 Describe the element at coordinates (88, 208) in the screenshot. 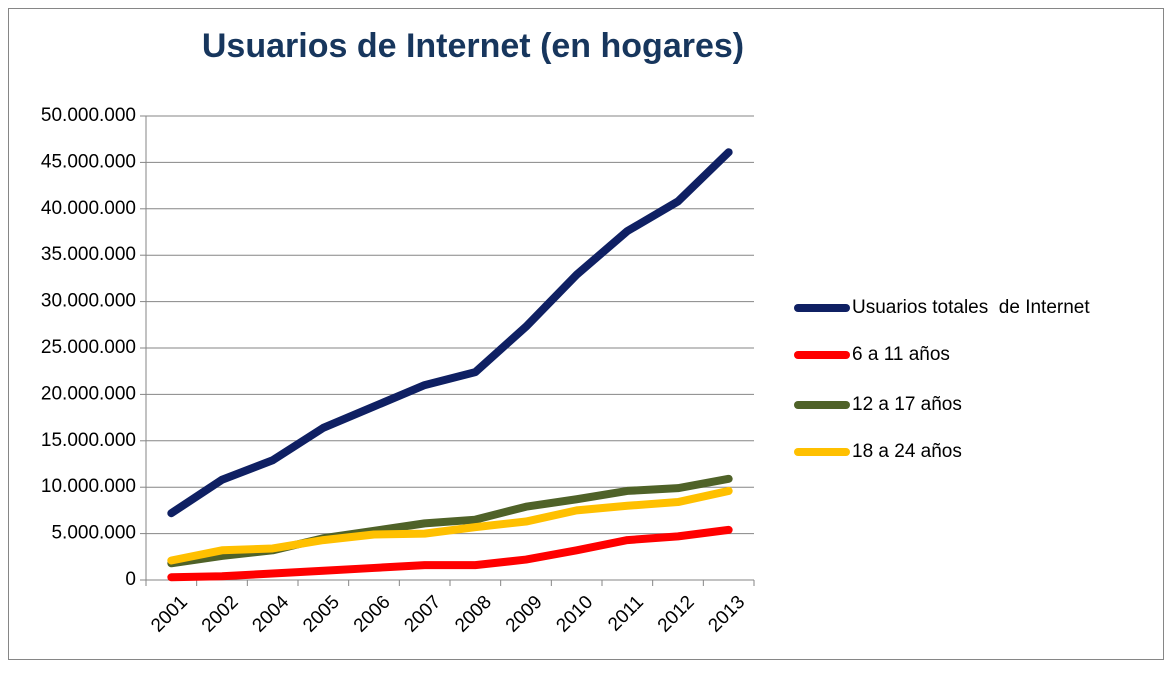

I see `y-tick-label: 40.000.000` at that location.